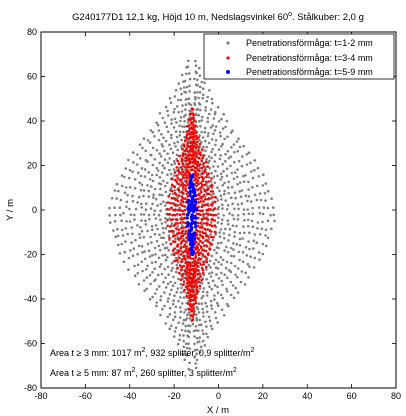 This screenshot has width=406, height=416. I want to click on y-tick-label: 20, so click(32, 166).